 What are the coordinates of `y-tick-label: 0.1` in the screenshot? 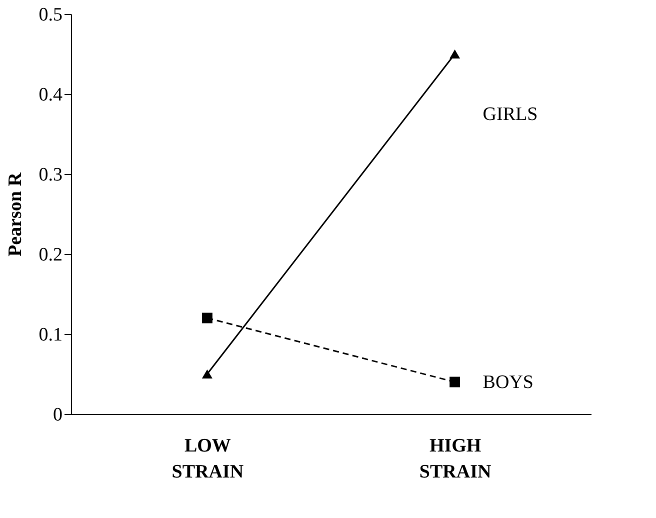 It's located at (50, 335).